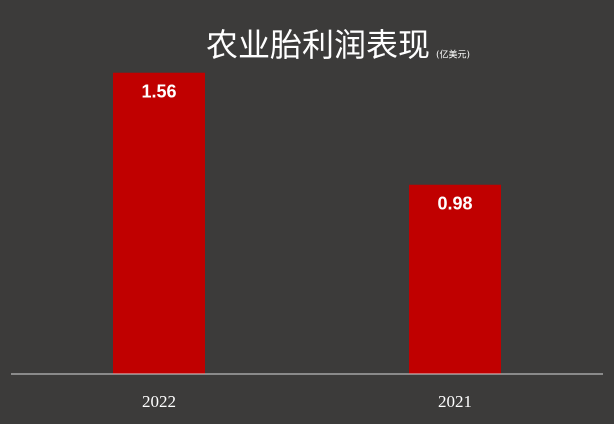 Image resolution: width=614 pixels, height=424 pixels. What do you see at coordinates (318, 45) in the screenshot?
I see `chart-title: 农业胎利润表现` at bounding box center [318, 45].